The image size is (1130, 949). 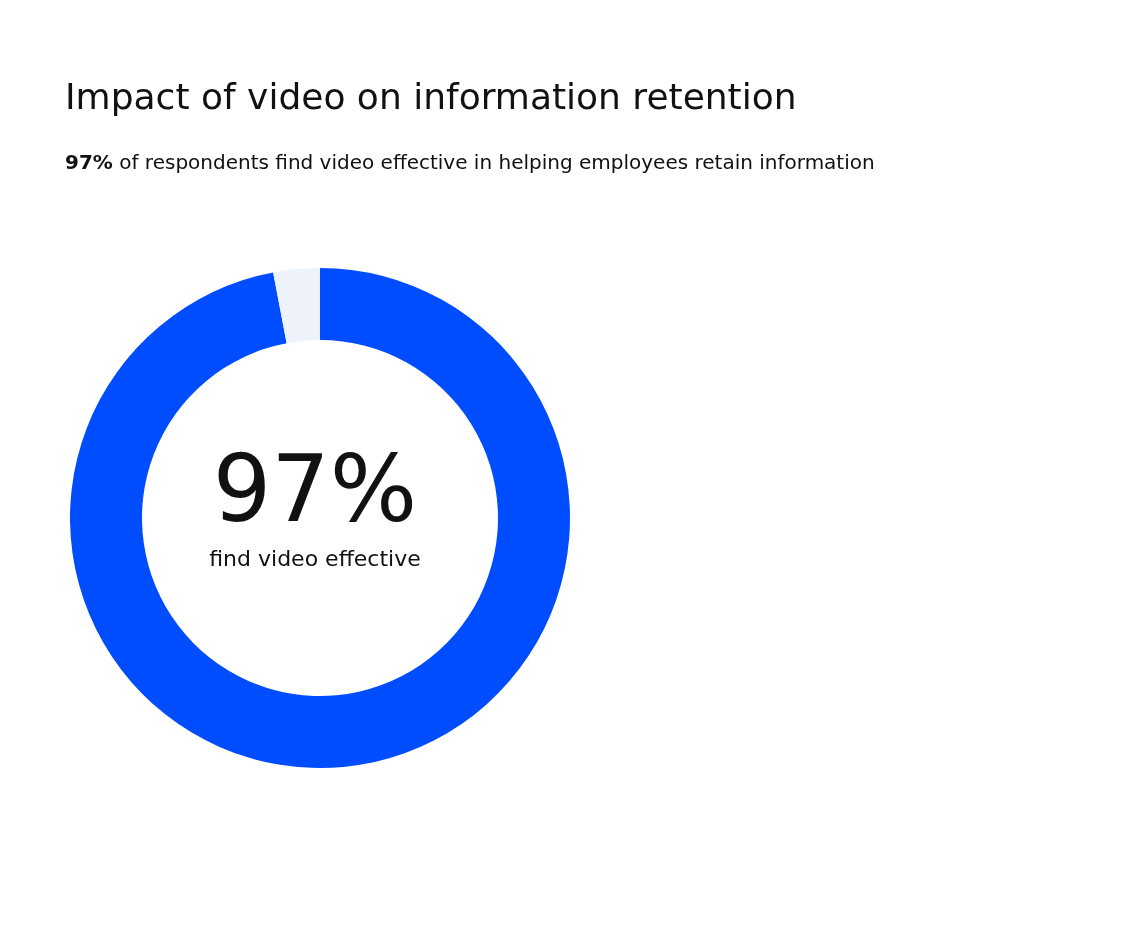 What do you see at coordinates (431, 96) in the screenshot?
I see `chart-title: Impact of video on information retention` at bounding box center [431, 96].